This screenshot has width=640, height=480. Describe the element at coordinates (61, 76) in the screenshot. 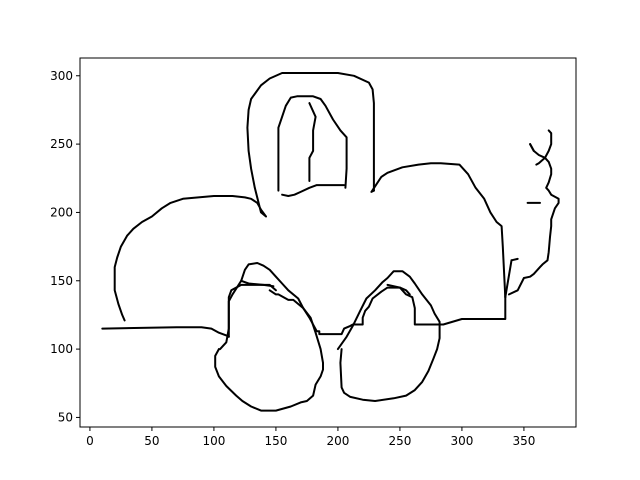

I see `y-tick-label: 300` at that location.